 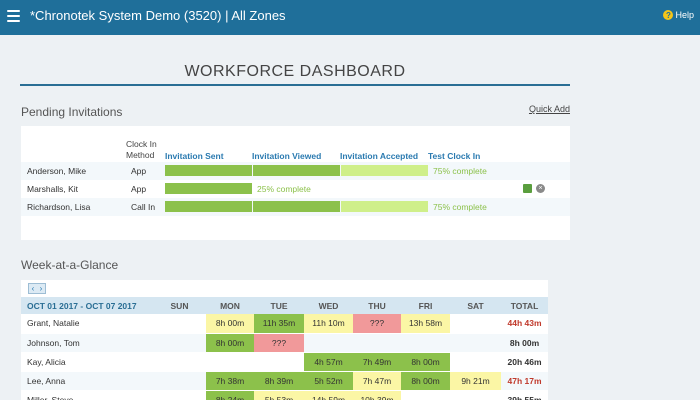 What do you see at coordinates (72, 112) in the screenshot?
I see `pending-invitations-title: Pending Invitations` at bounding box center [72, 112].